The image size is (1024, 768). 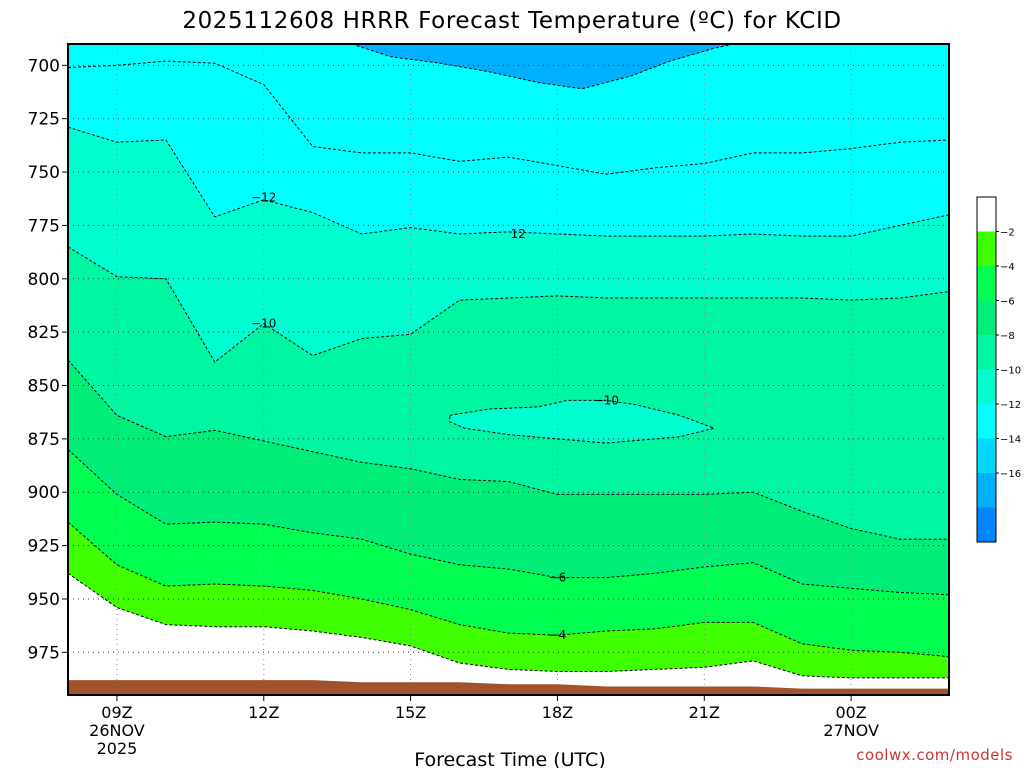 What do you see at coordinates (117, 730) in the screenshot?
I see `x-tick-date-label: 26NOV` at bounding box center [117, 730].